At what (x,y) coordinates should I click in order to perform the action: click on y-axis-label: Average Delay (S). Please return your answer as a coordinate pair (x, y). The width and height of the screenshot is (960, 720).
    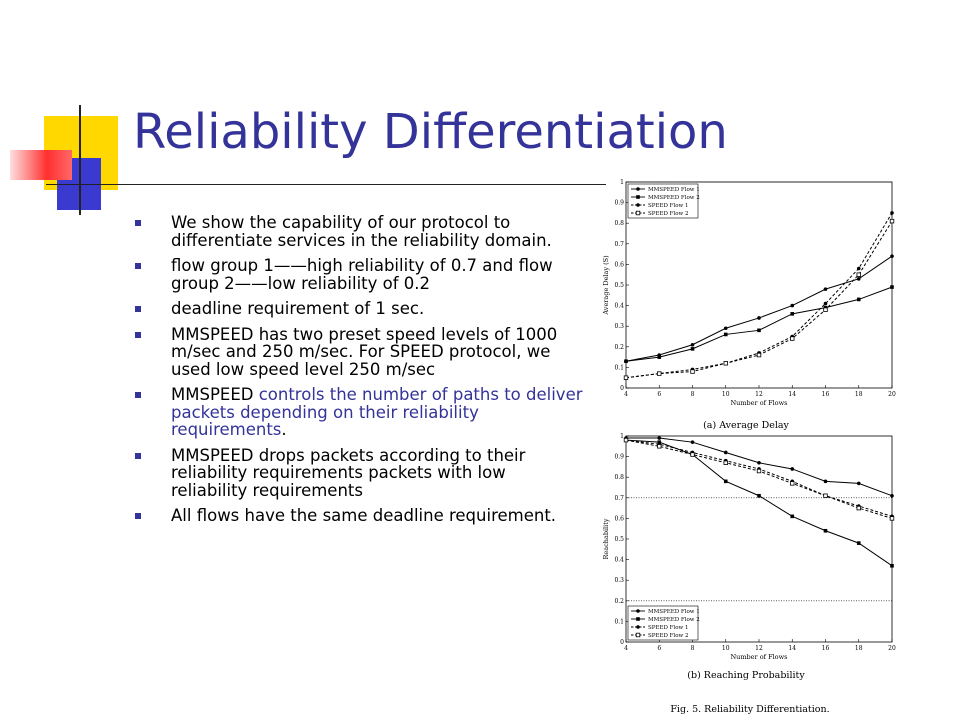
    Looking at the image, I should click on (606, 285).